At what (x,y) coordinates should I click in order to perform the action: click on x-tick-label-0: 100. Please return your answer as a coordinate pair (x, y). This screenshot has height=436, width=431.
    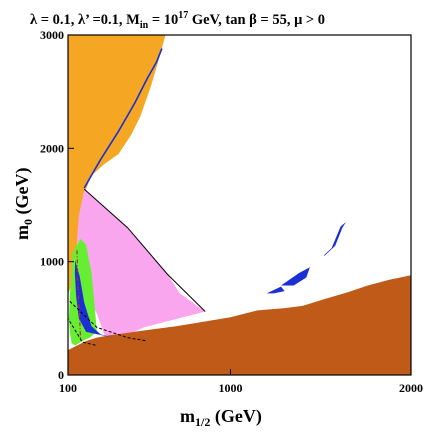
    Looking at the image, I should click on (68, 388).